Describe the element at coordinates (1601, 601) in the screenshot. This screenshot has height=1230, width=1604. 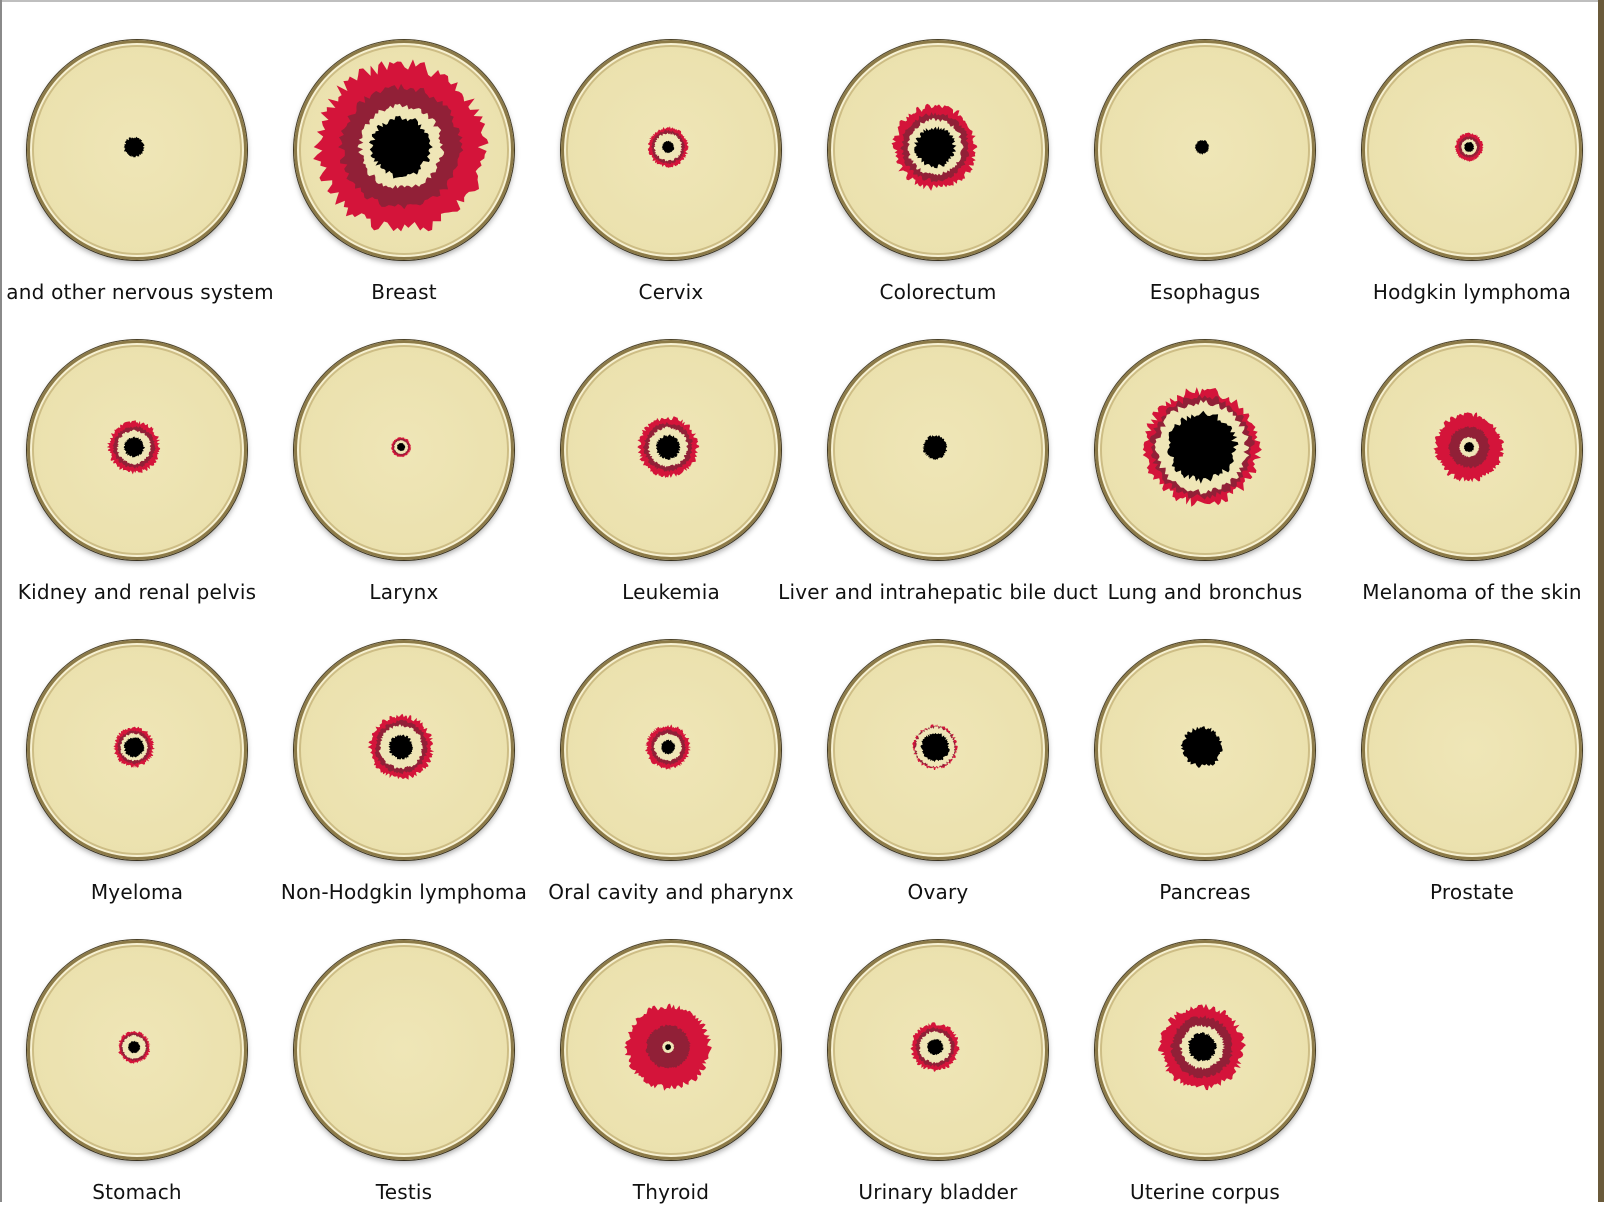
I see `frame-right-edge` at that location.